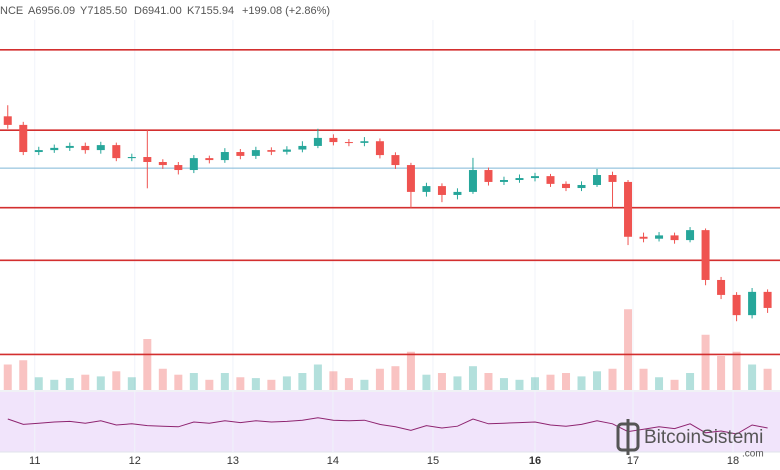  Describe the element at coordinates (633, 461) in the screenshot. I see `x-tick-label: 17` at that location.